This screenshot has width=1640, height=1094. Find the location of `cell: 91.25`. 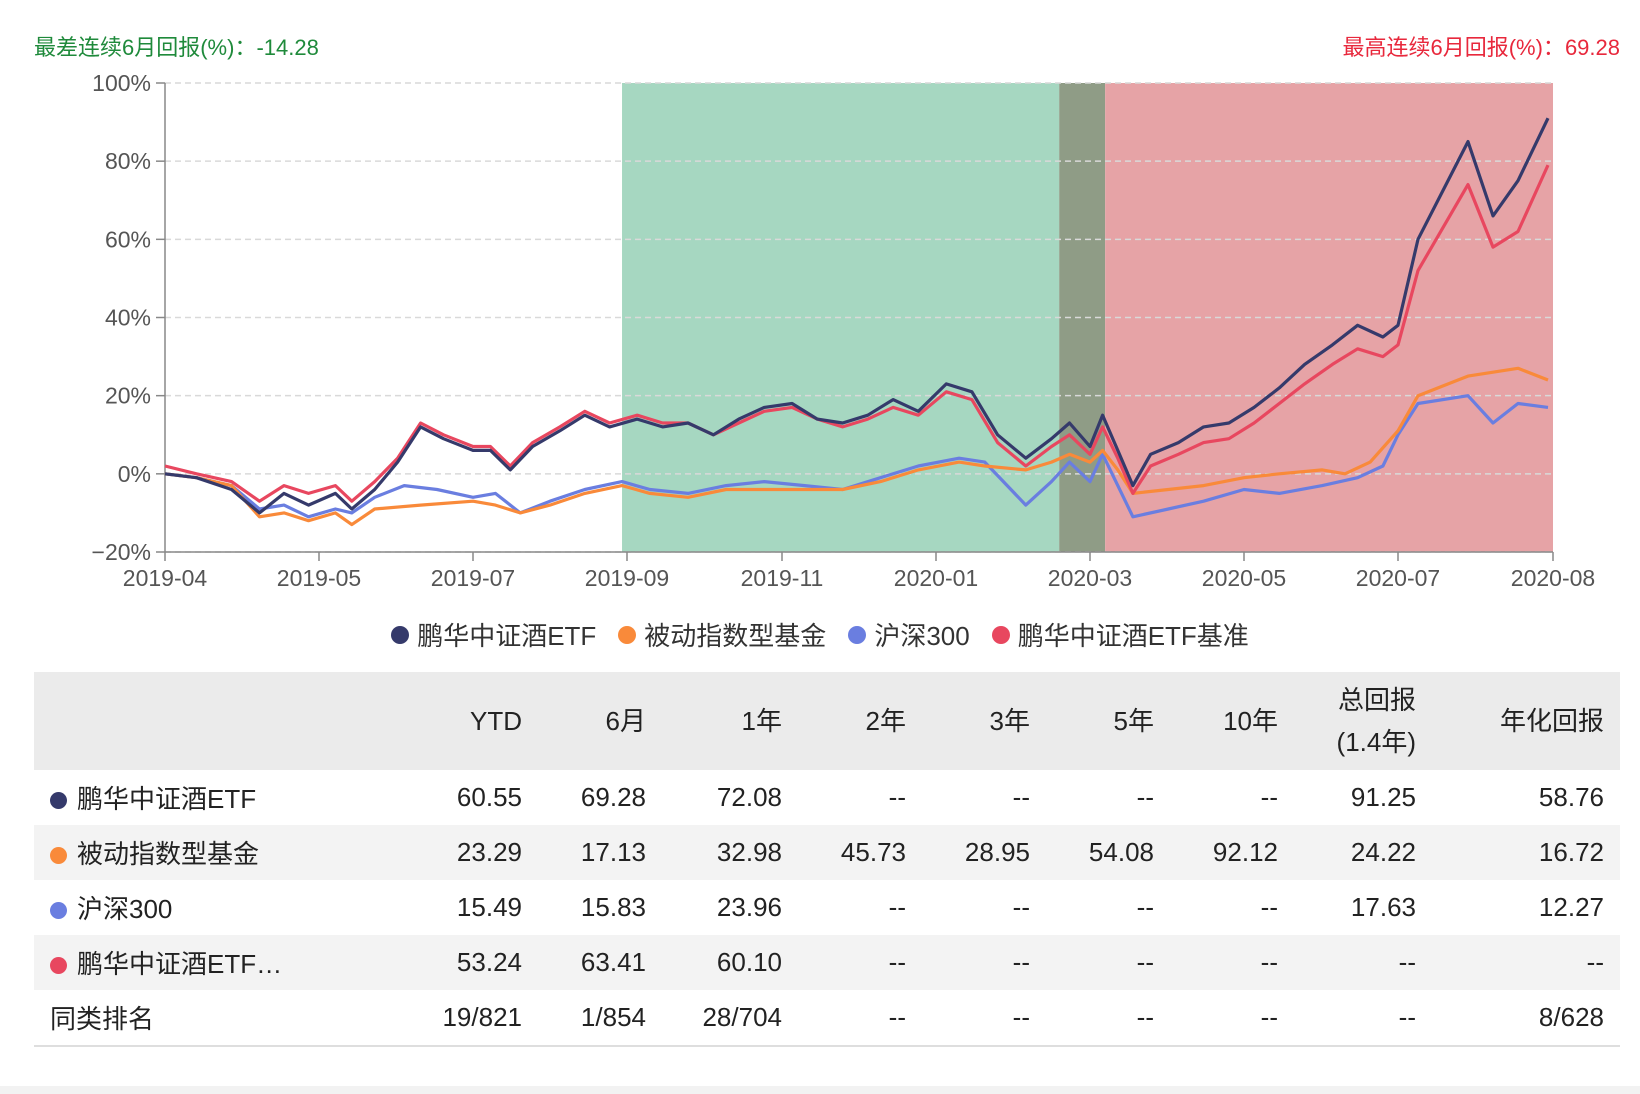

cell: 91.25 is located at coordinates (1383, 797).